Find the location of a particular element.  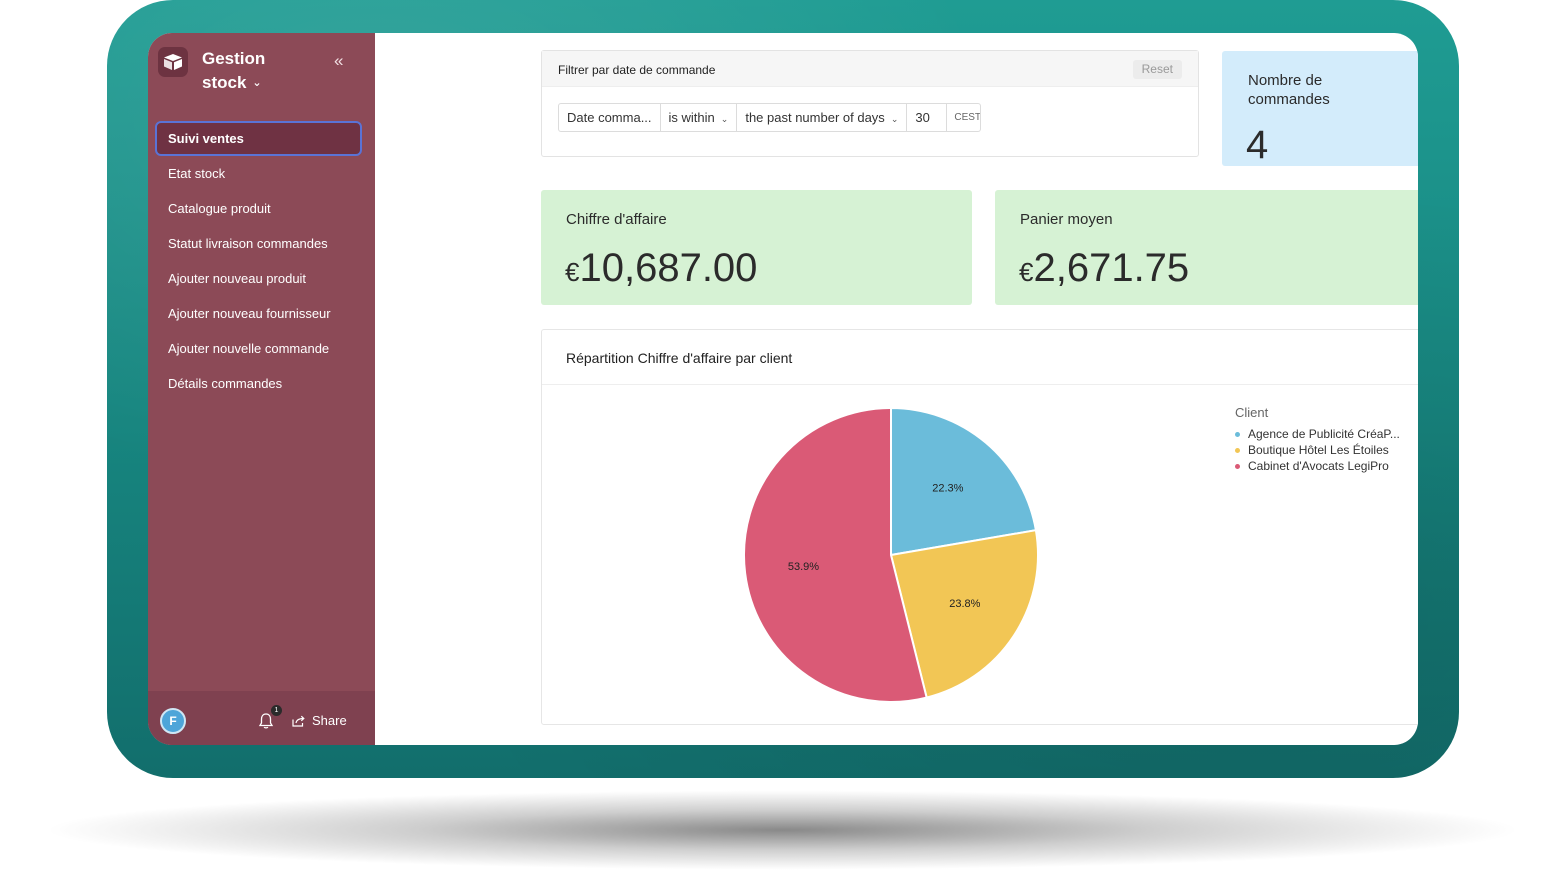

legend-item-1: Boutique Hôtel Les Étoiles is located at coordinates (1317, 450).